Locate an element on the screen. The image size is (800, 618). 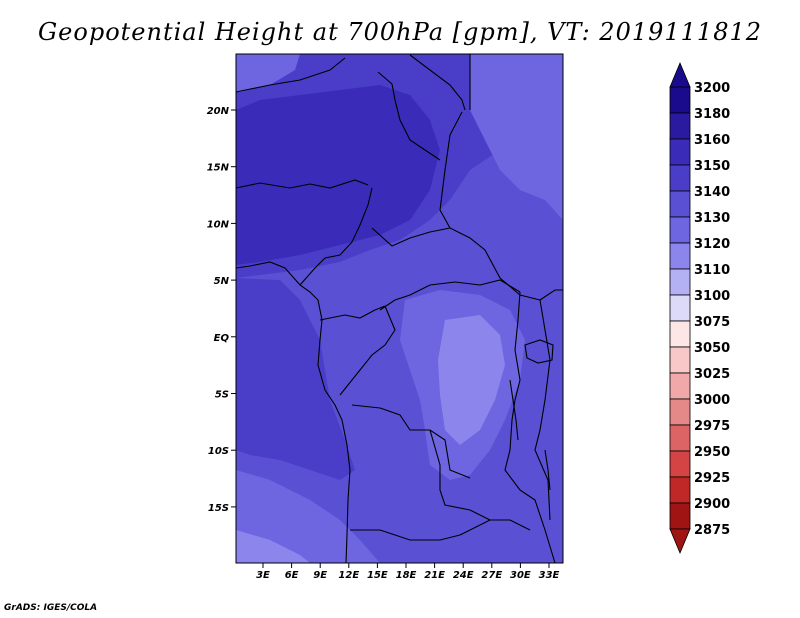
lat-tick-label: 10S is located at coordinates (218, 451).